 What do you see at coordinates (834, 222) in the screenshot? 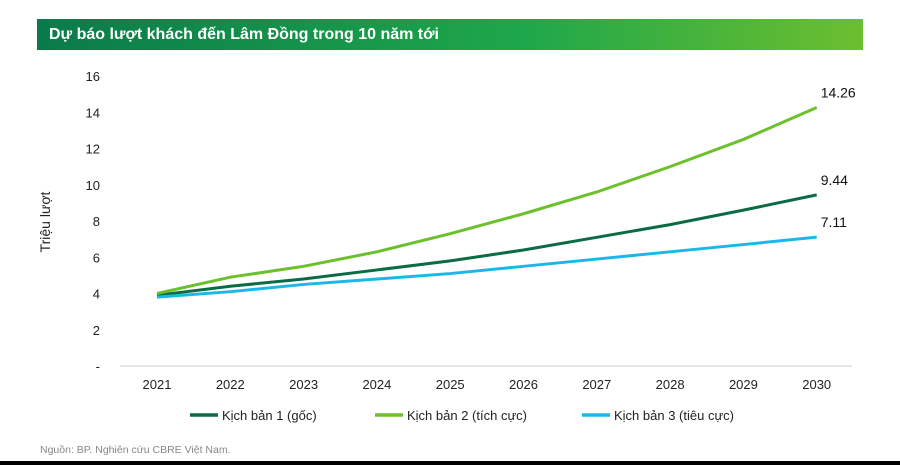
I see `end-data-label: 7.11` at bounding box center [834, 222].